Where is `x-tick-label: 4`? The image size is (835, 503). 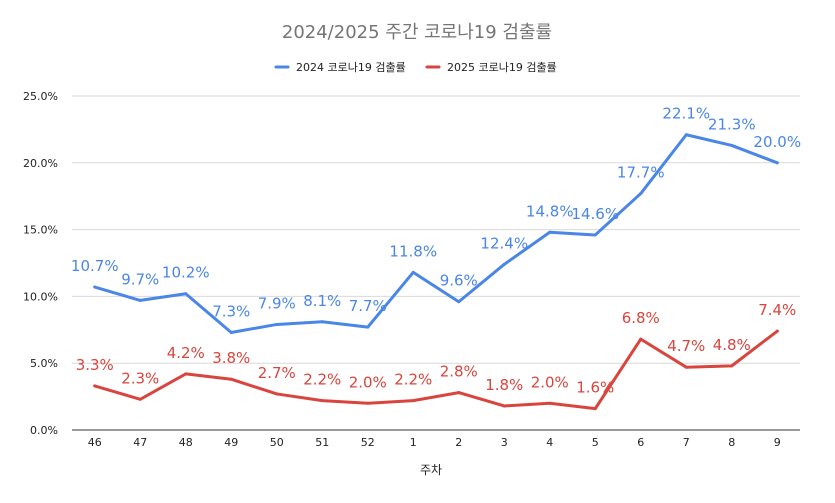
x-tick-label: 4 is located at coordinates (549, 442).